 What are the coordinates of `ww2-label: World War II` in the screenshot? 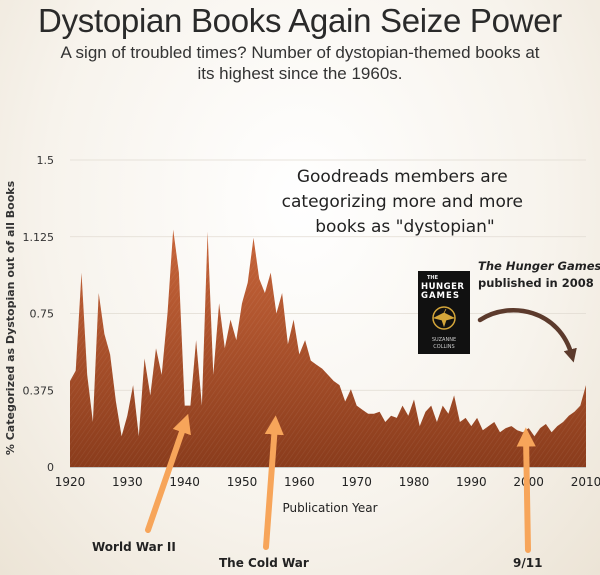 It's located at (134, 547).